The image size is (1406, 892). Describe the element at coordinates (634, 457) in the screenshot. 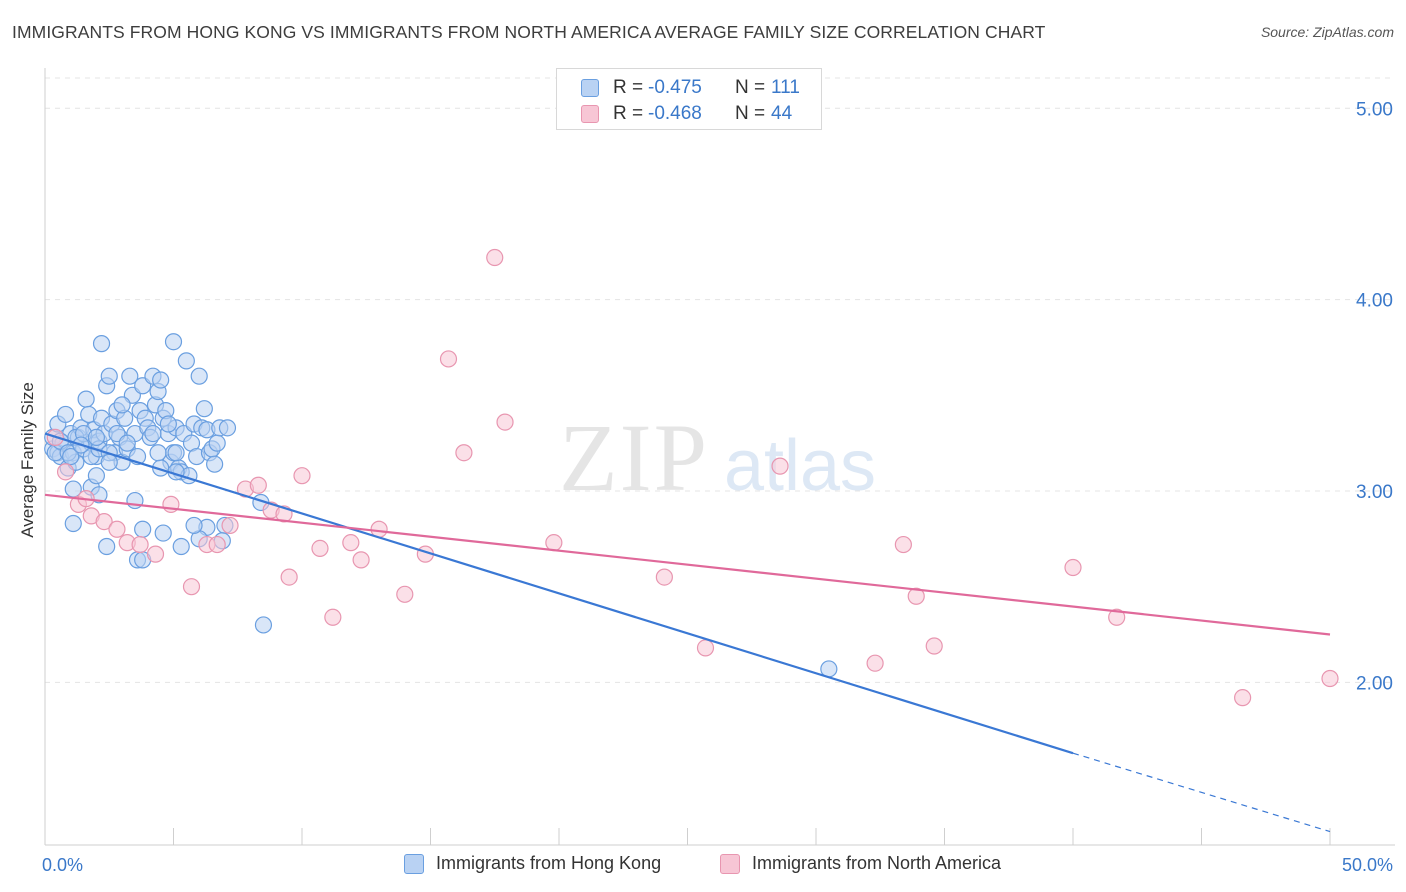

I see `watermark-zip: ZIP` at that location.